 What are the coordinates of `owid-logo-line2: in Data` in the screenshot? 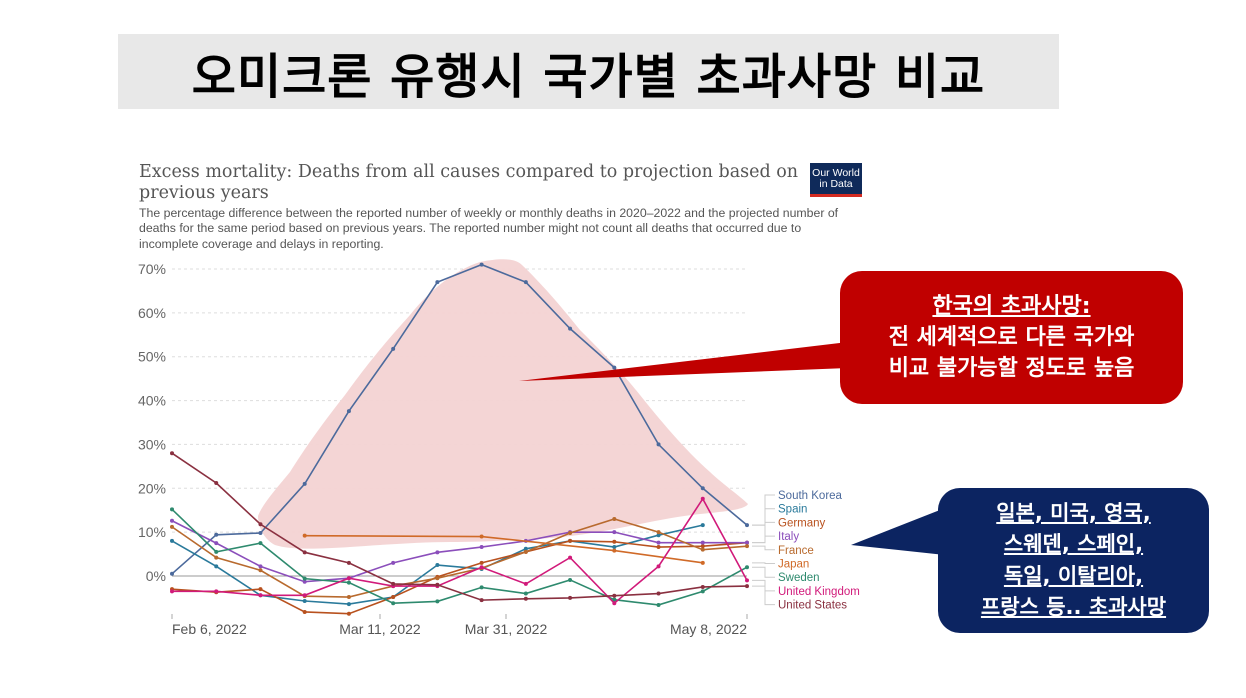 It's located at (836, 183).